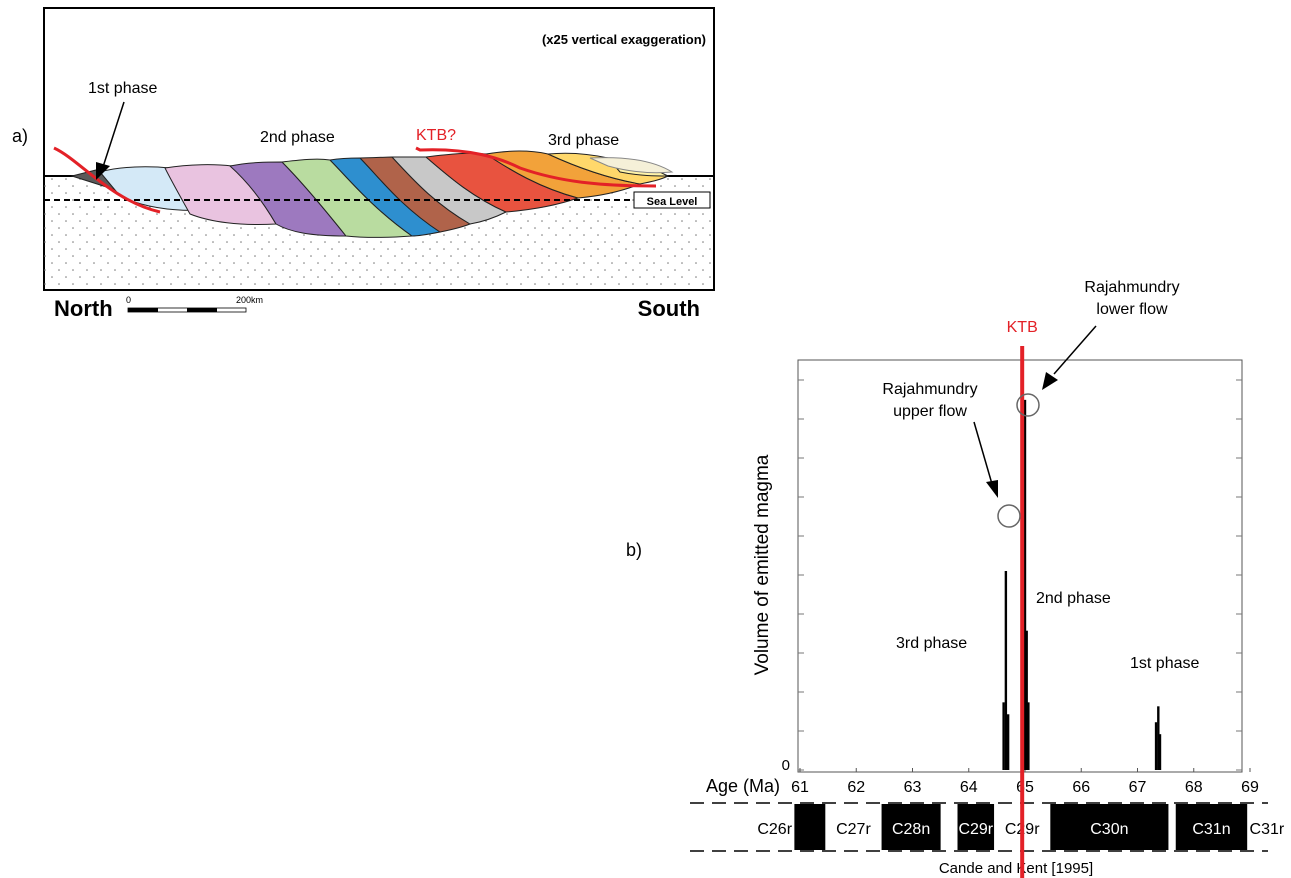 The height and width of the screenshot is (878, 1291). I want to click on lava-flows, so click(372, 194).